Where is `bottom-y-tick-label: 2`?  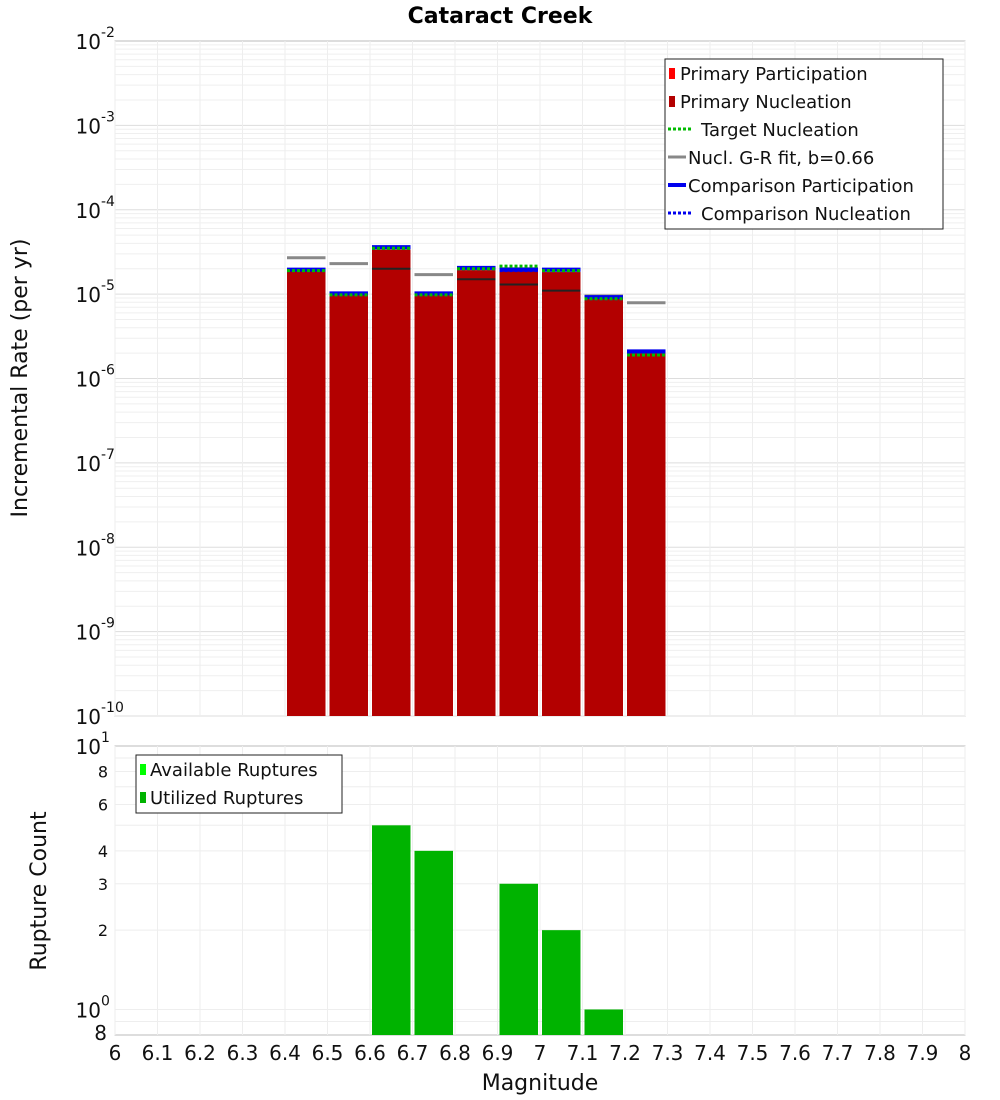 bottom-y-tick-label: 2 is located at coordinates (103, 930).